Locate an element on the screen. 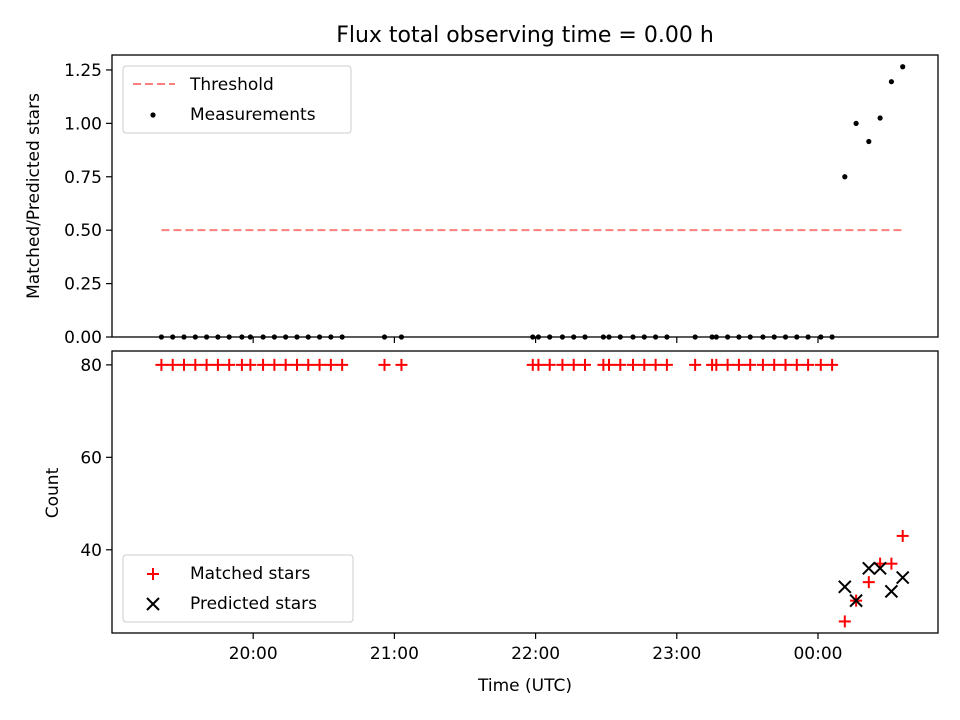 Image resolution: width=960 pixels, height=720 pixels. top-y-tick-label: 1.00 is located at coordinates (83, 124).